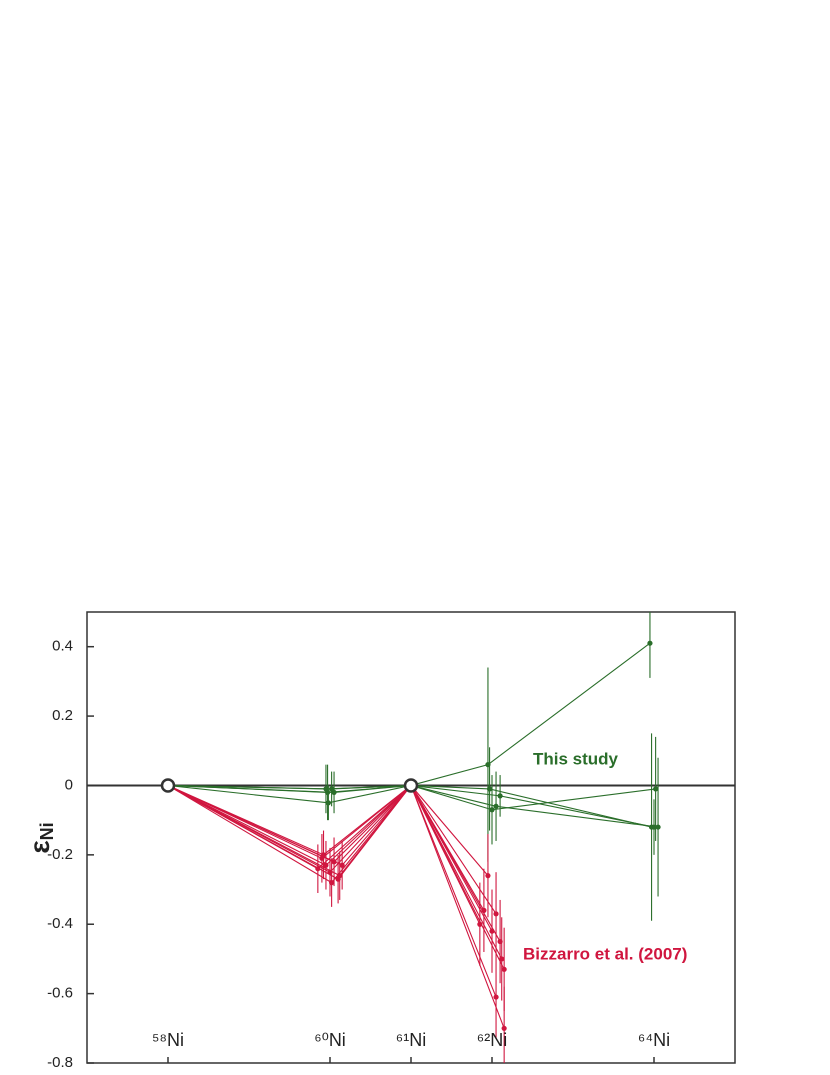  I want to click on series-label: Bizzarro et al. (2007), so click(605, 953).